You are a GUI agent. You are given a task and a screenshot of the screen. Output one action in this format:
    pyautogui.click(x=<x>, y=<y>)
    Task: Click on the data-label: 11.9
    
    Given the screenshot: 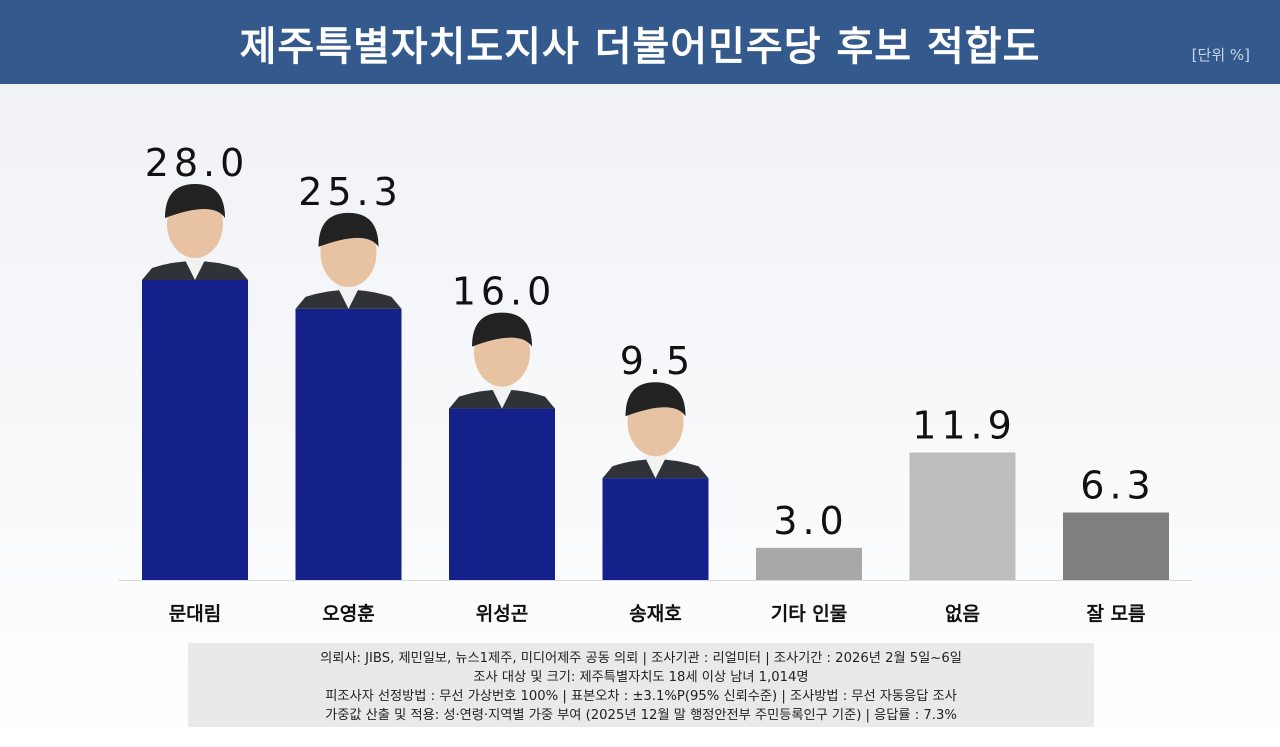 What is the action you would take?
    pyautogui.click(x=964, y=426)
    